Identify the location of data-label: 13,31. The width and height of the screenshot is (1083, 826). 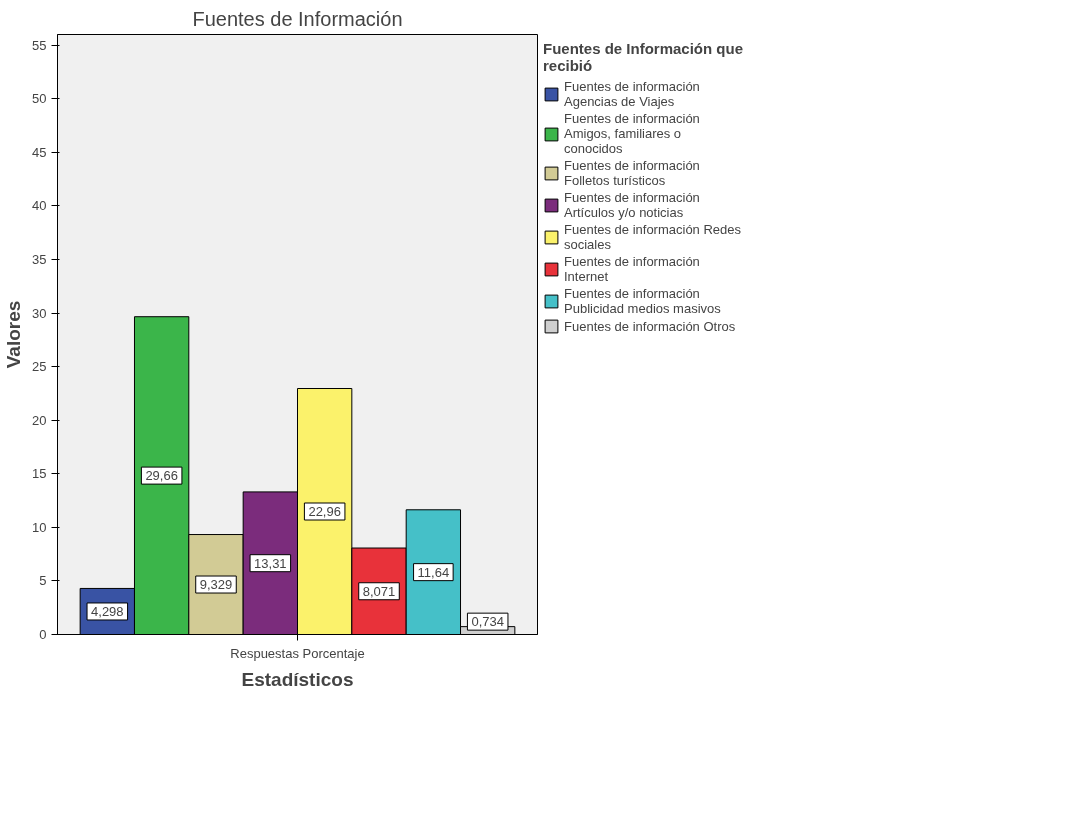
(270, 563).